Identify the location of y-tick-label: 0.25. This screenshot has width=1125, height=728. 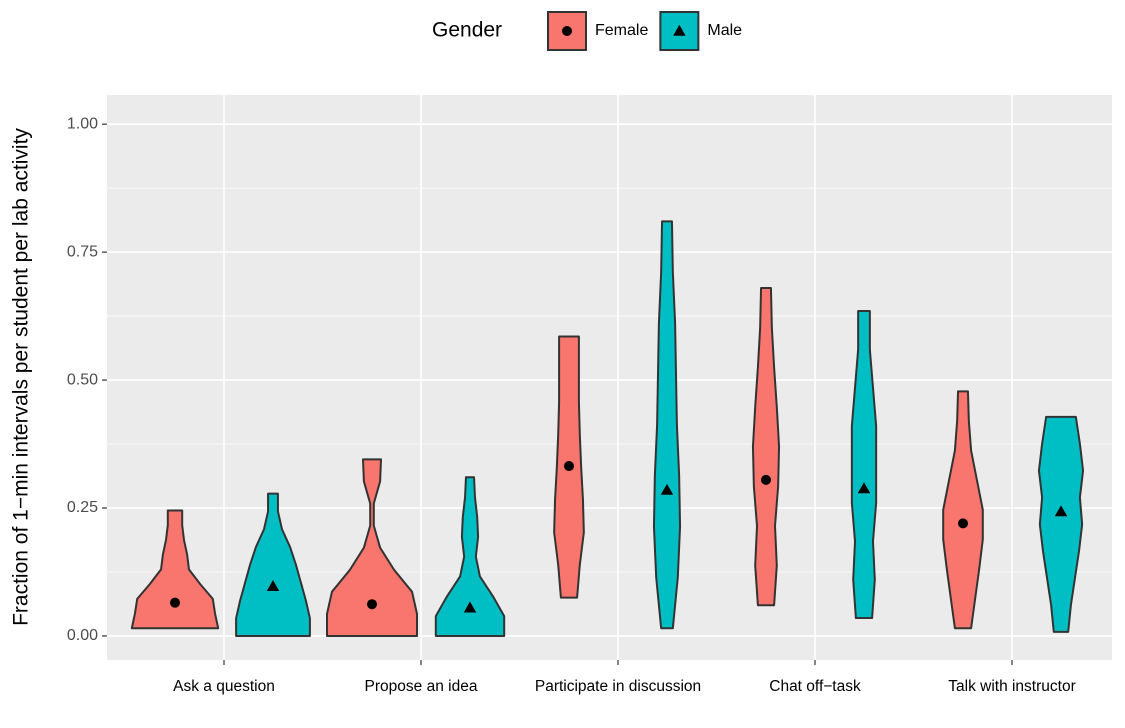
(82, 507).